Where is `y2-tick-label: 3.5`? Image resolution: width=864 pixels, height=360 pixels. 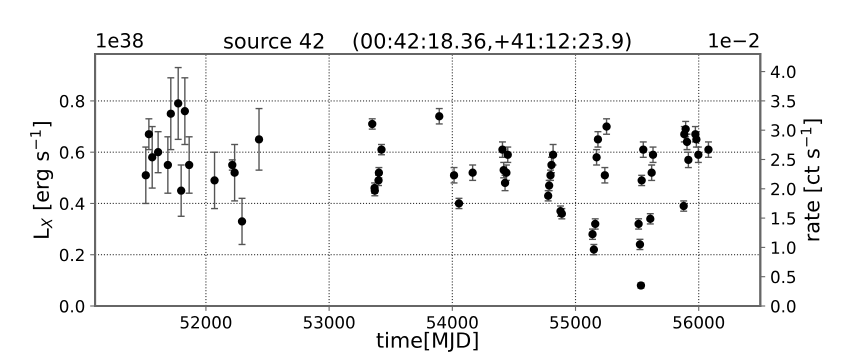 y2-tick-label: 3.5 is located at coordinates (783, 101).